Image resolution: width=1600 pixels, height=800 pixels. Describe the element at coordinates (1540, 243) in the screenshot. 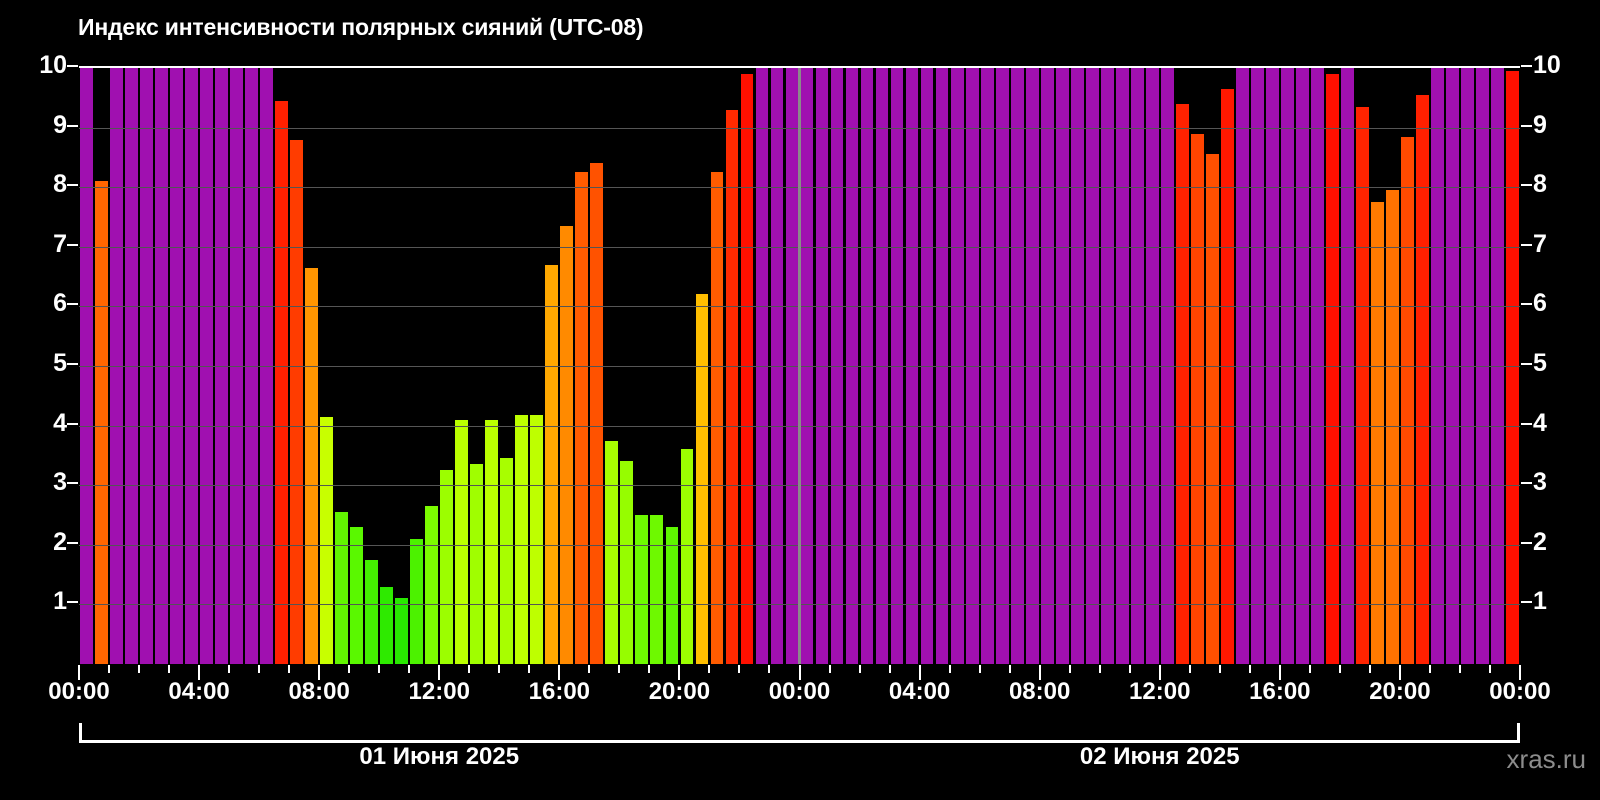

I see `y-axis-label-right: 7` at that location.